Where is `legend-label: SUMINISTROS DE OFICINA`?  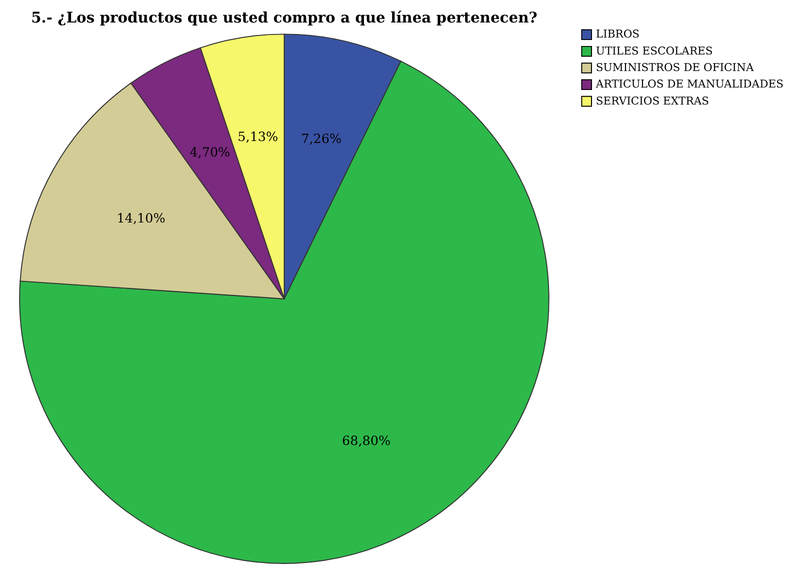
legend-label: SUMINISTROS DE OFICINA is located at coordinates (675, 67).